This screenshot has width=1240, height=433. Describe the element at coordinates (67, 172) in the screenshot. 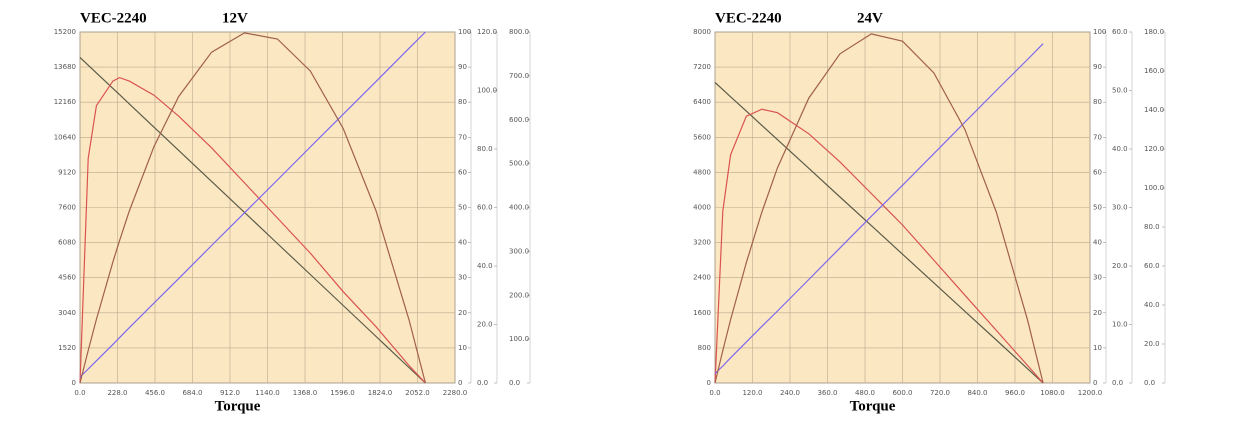

I see `y-tick-label: 9120` at that location.